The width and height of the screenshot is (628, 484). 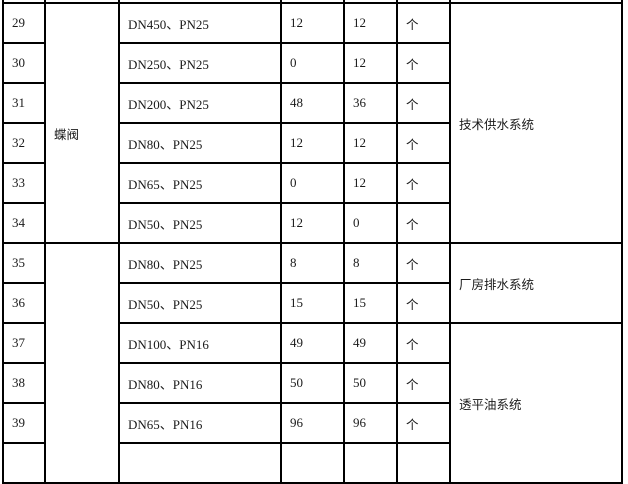 I want to click on spec: DN65、PN16, so click(x=200, y=423).